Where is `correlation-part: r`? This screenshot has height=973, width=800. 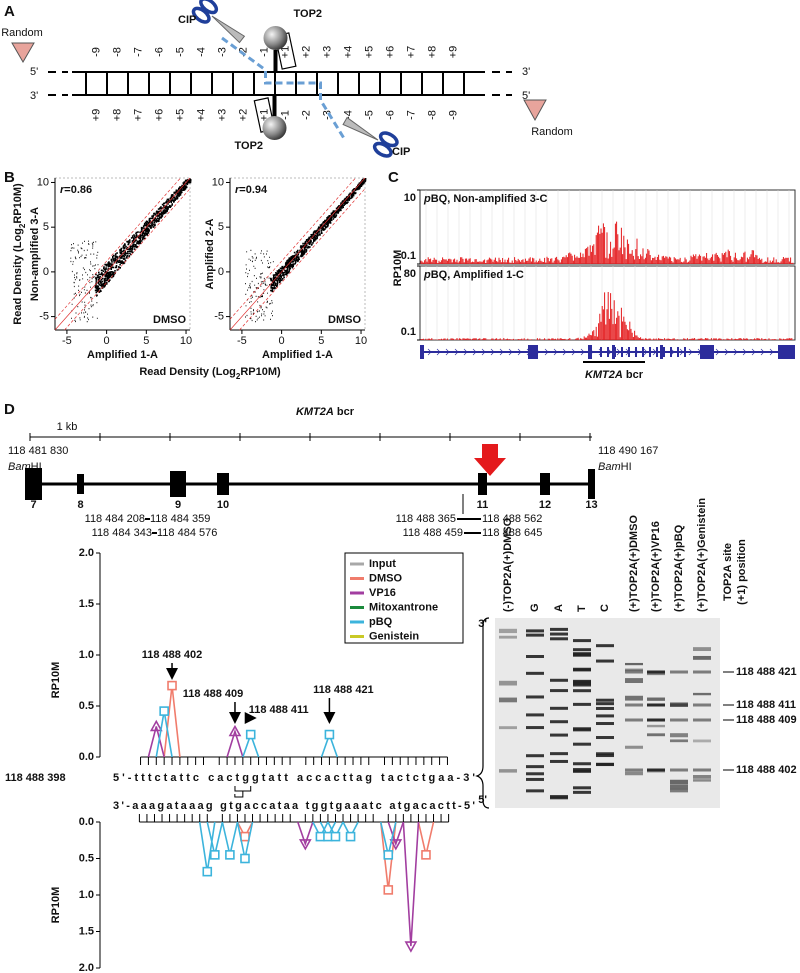 correlation-part: r is located at coordinates (237, 190).